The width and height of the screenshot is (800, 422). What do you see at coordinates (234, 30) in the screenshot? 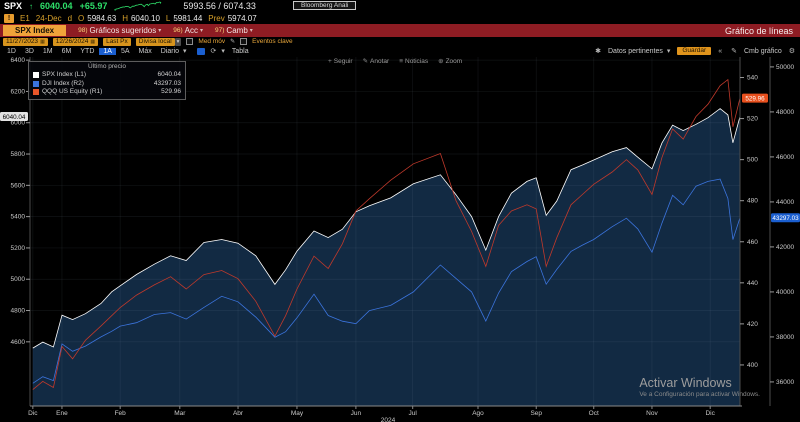
I see `menu-item-change: 97) Camb ▾` at bounding box center [234, 30].